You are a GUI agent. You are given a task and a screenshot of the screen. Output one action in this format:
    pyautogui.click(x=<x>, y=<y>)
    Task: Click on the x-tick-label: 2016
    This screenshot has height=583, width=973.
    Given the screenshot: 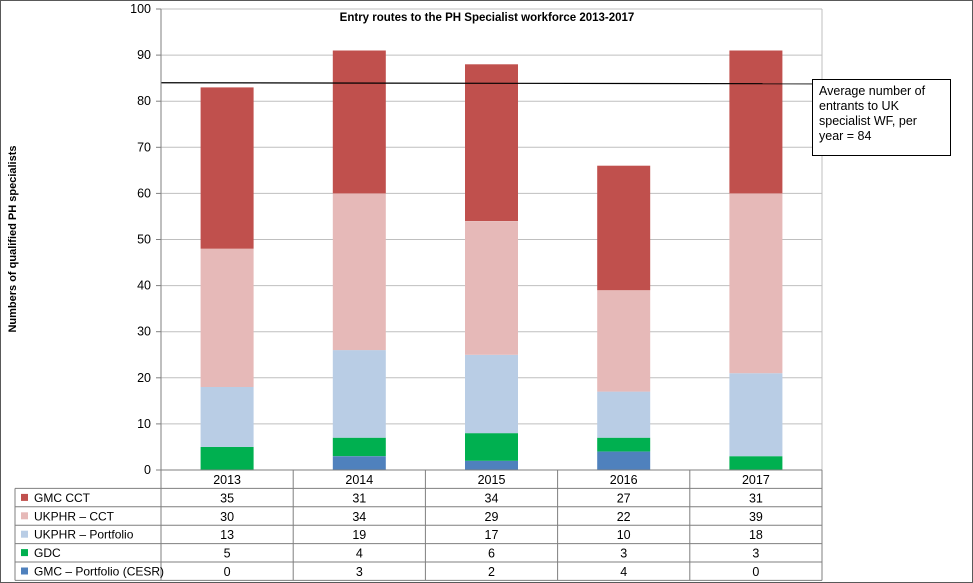 What is the action you would take?
    pyautogui.click(x=624, y=480)
    